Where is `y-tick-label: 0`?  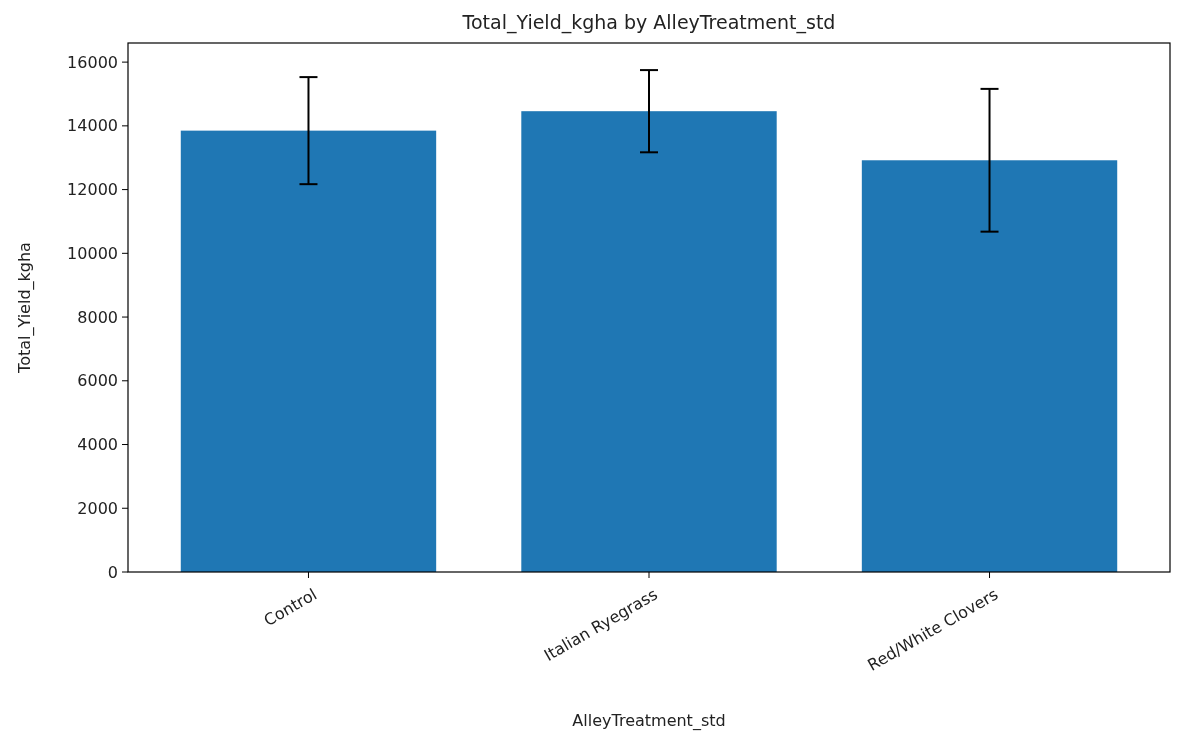 y-tick-label: 0 is located at coordinates (112, 572).